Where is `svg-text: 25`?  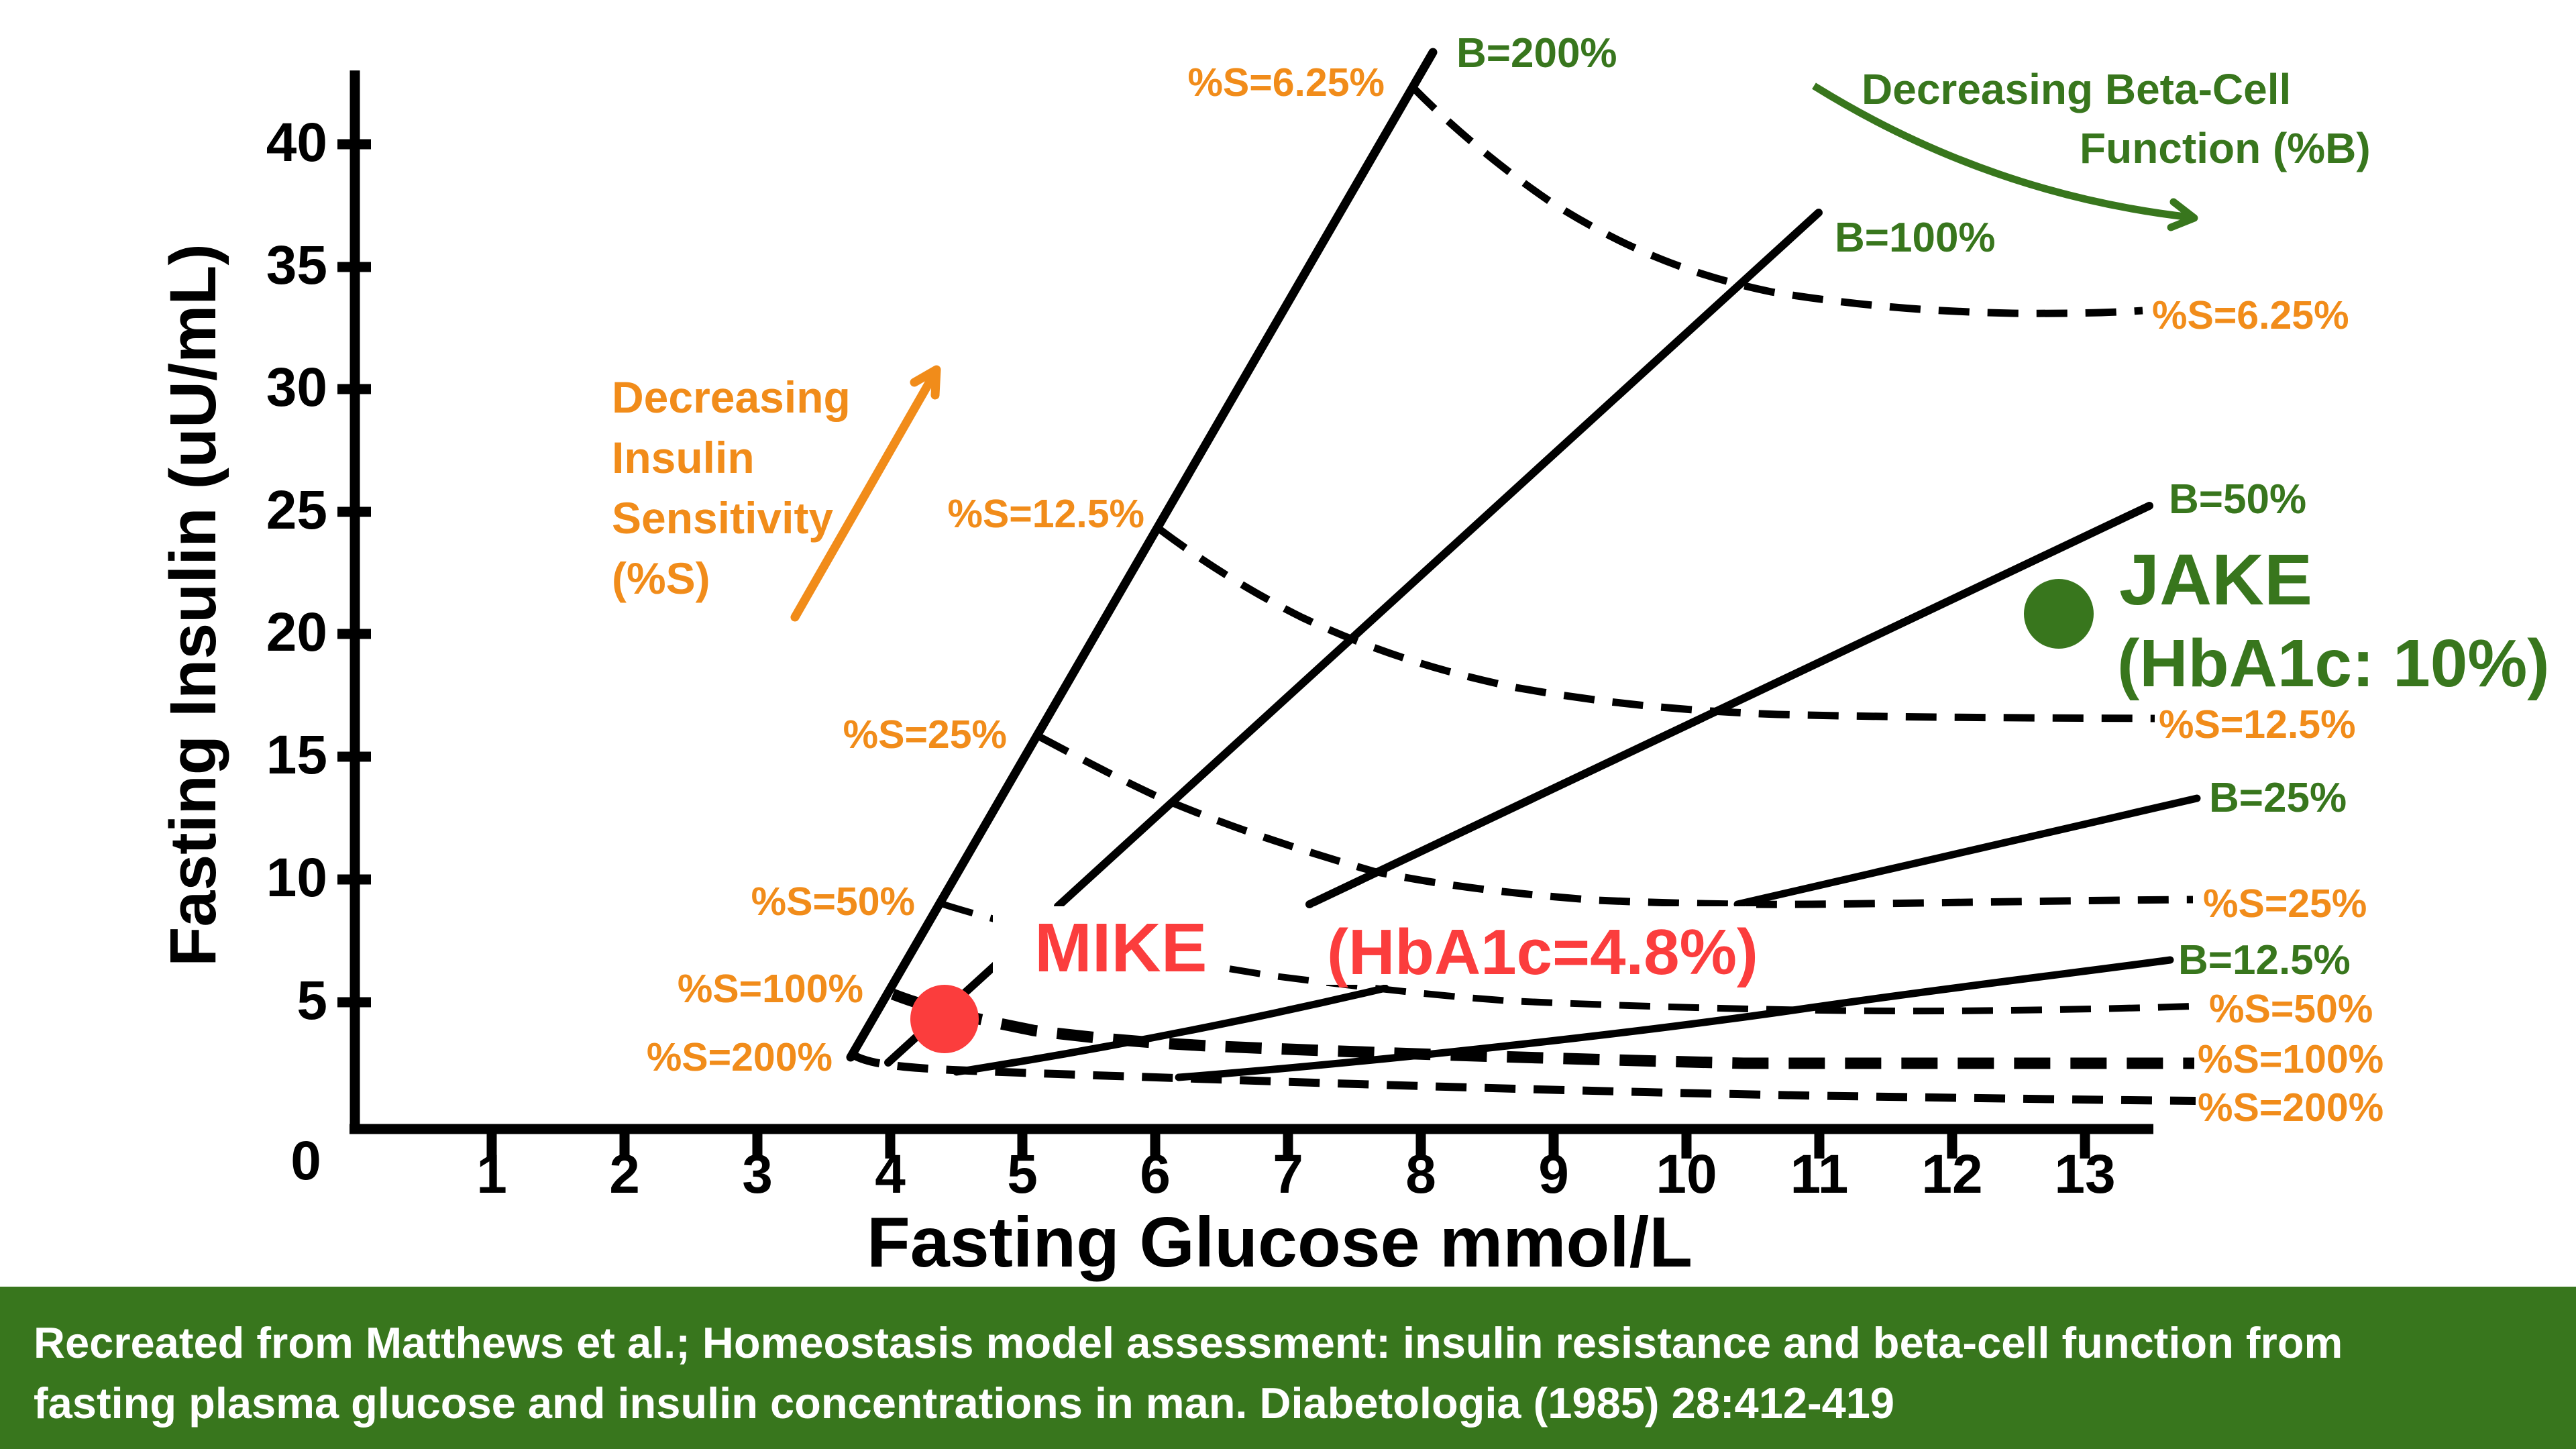
svg-text: 25 is located at coordinates (296, 510).